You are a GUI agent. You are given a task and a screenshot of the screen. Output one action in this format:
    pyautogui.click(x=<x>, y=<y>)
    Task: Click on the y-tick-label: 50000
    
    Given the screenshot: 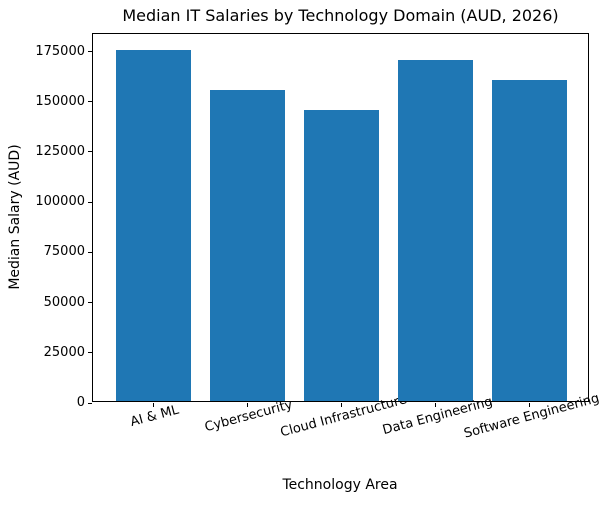 What is the action you would take?
    pyautogui.click(x=64, y=302)
    